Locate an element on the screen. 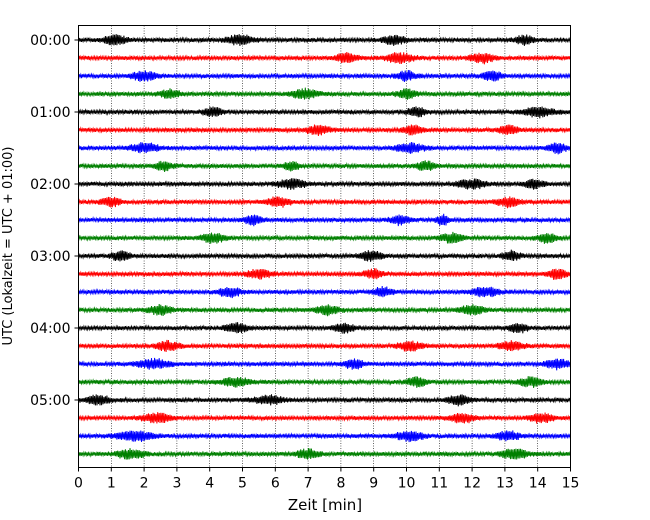  x-tick-label: 8 is located at coordinates (340, 484).